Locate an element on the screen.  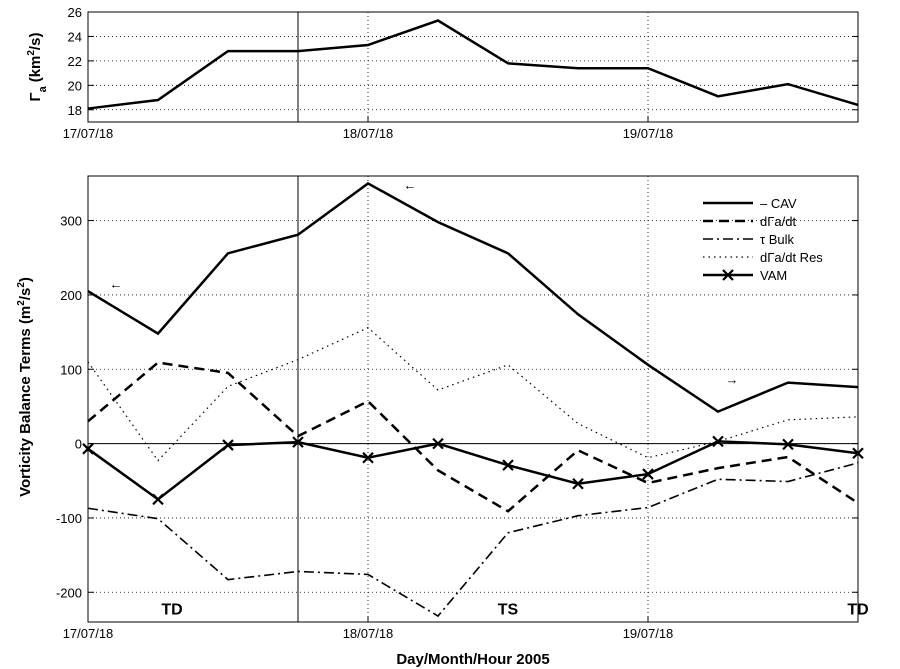
y-tick-label: 24 is located at coordinates (75, 36).